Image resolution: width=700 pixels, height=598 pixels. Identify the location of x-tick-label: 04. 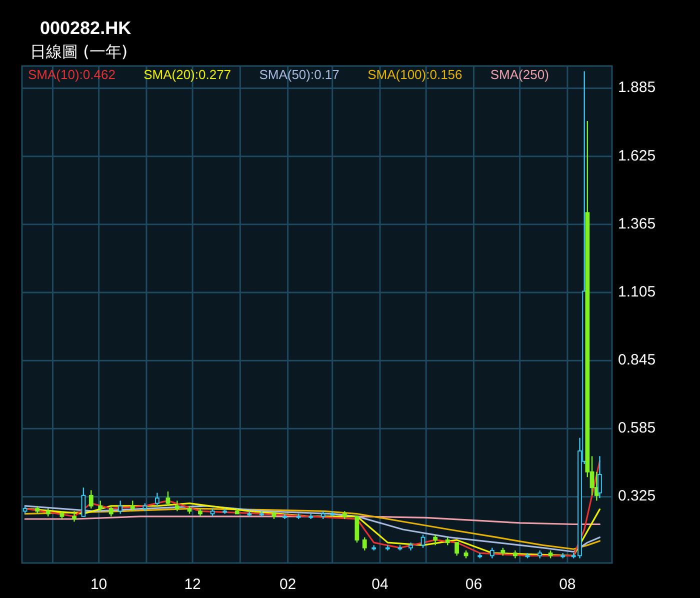
(380, 584).